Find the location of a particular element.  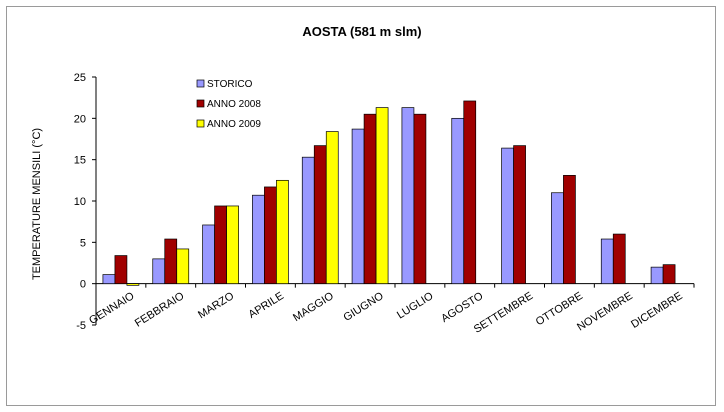

bar-storico-gennaio is located at coordinates (109, 279).